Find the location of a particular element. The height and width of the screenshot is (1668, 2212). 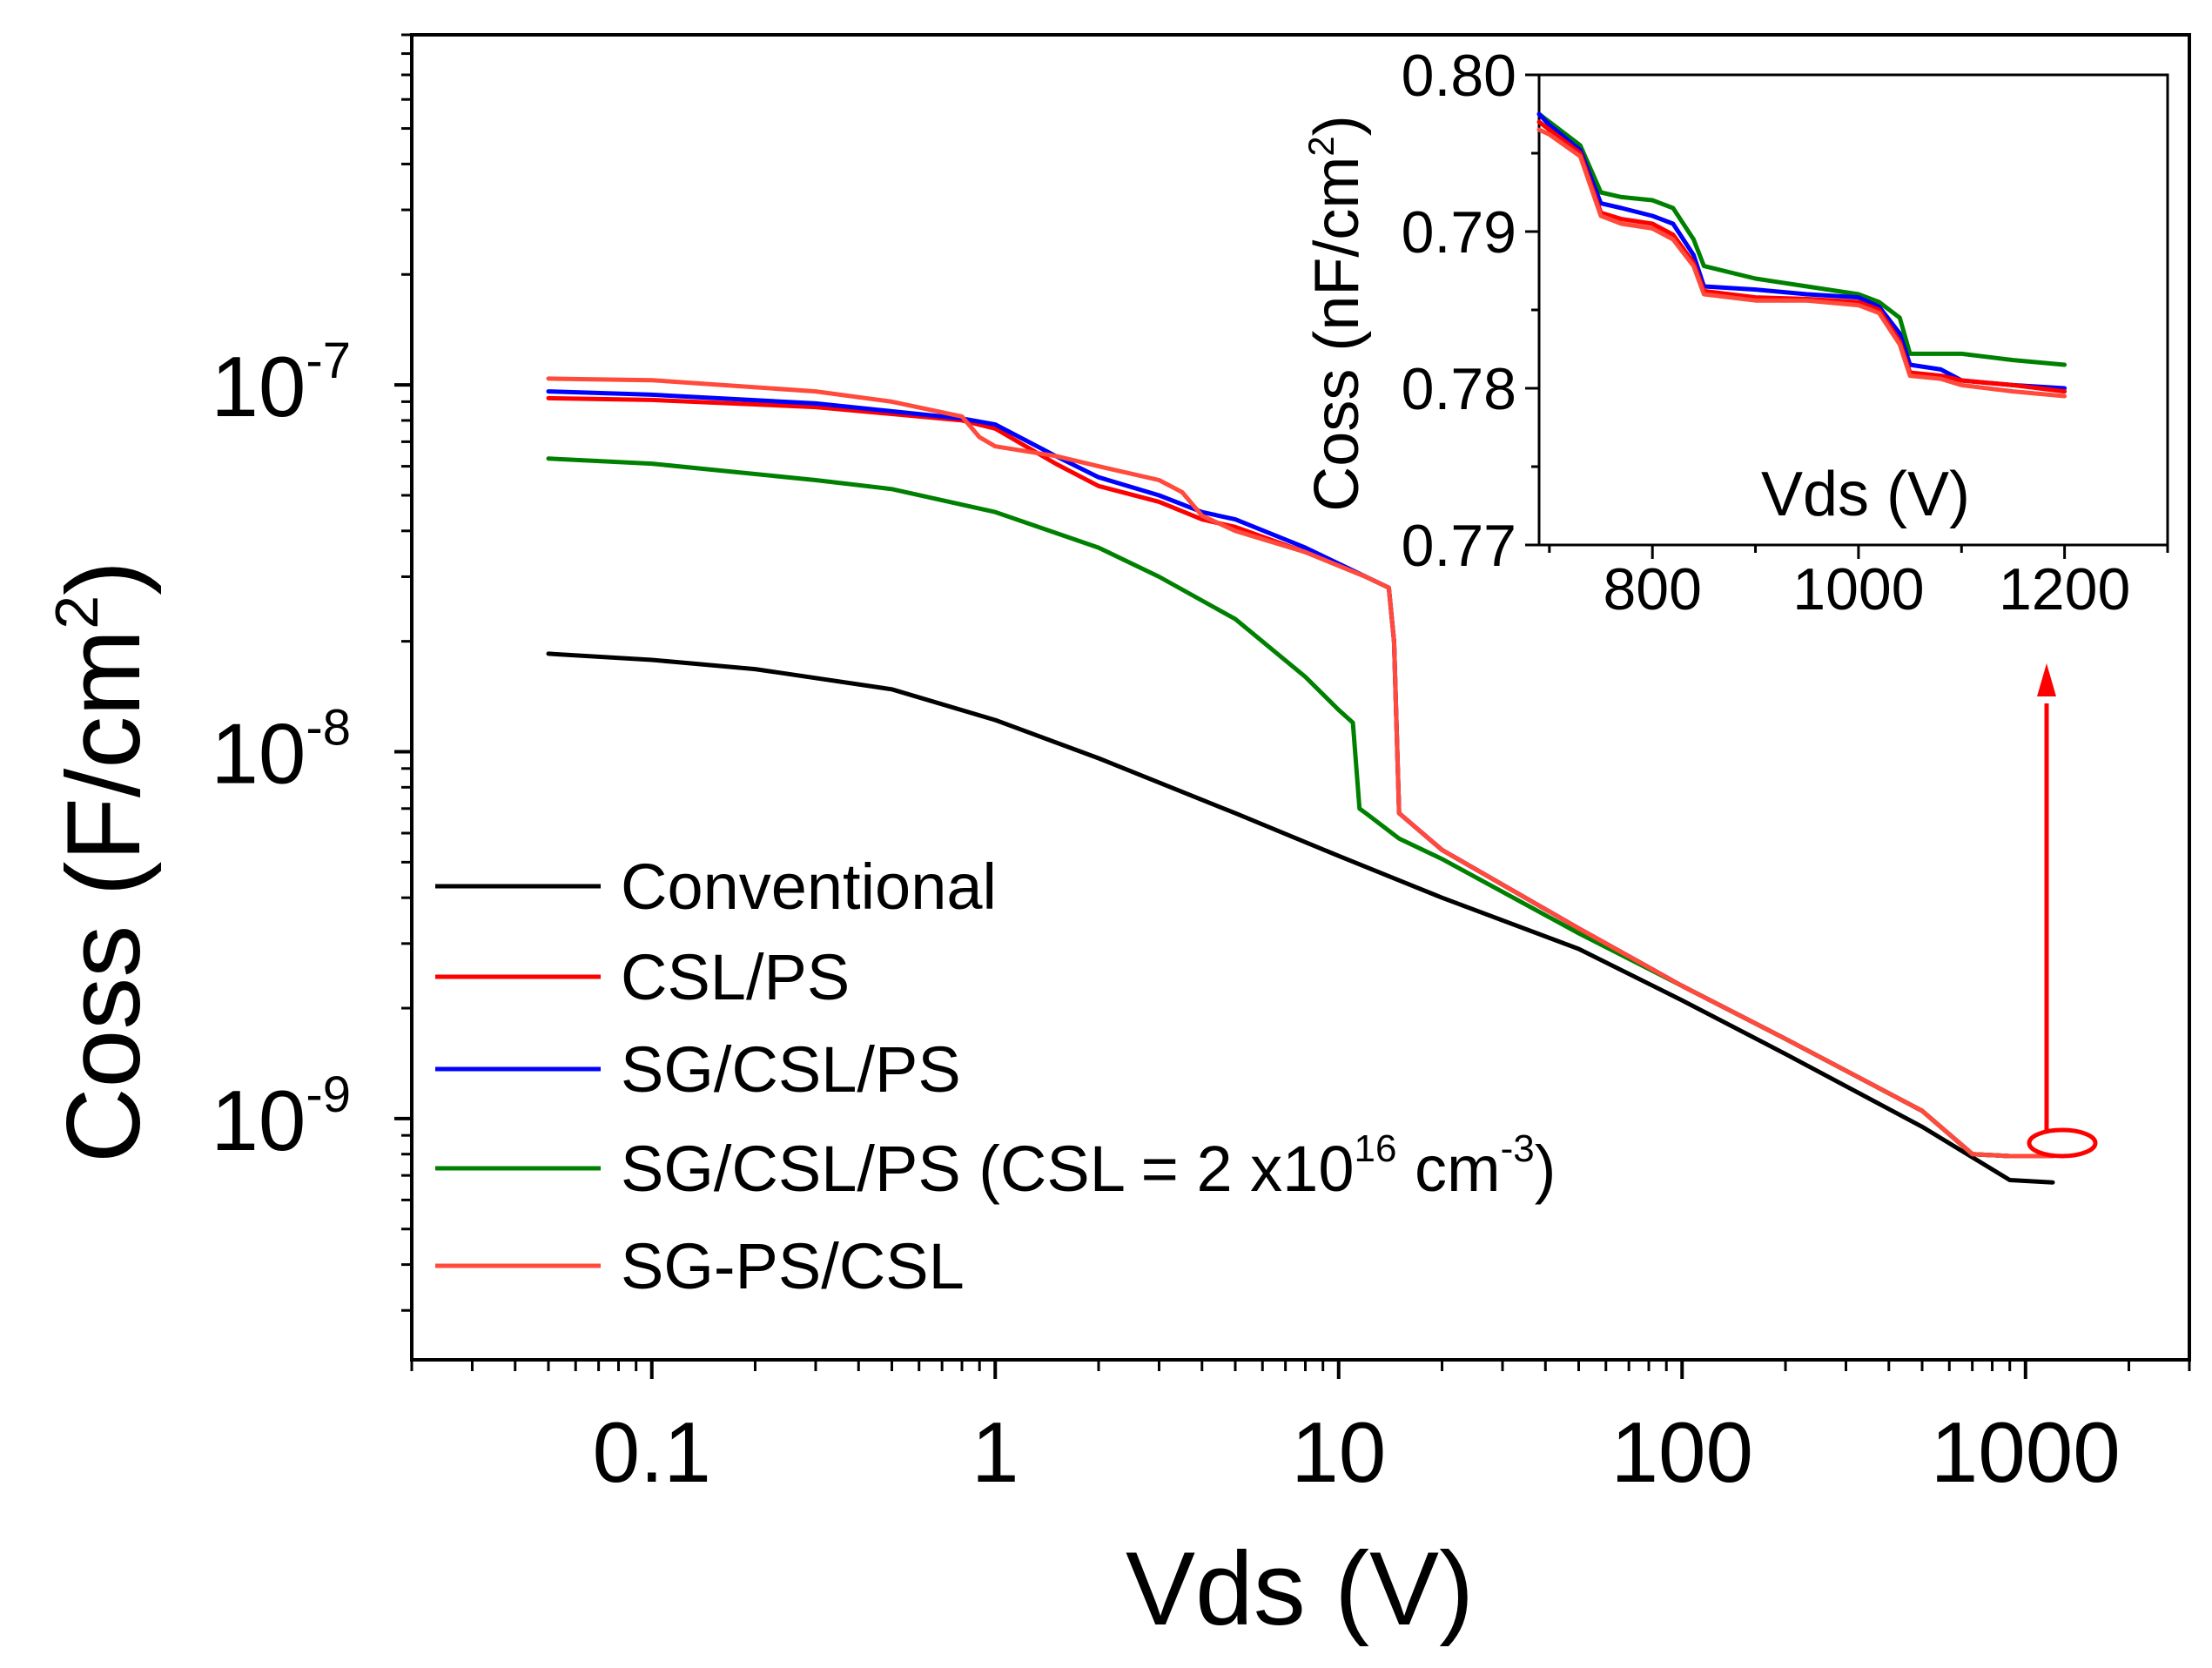

inset-axis-ticks: 800 1000 1200 0.80 0.79 0.78 0.77 is located at coordinates (1785, 332).